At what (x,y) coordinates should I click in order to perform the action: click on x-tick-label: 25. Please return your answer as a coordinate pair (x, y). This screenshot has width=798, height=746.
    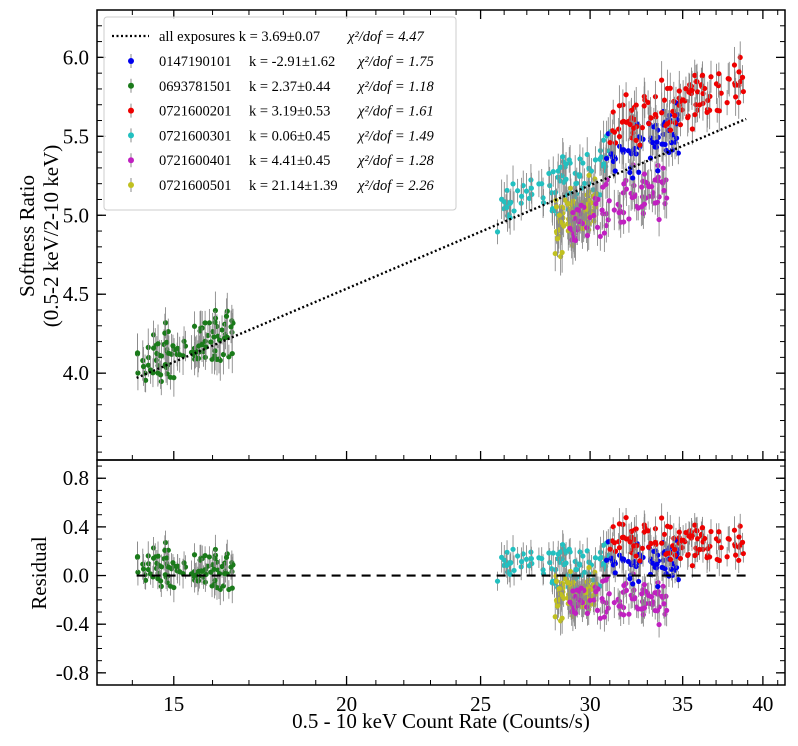
    Looking at the image, I should click on (480, 704).